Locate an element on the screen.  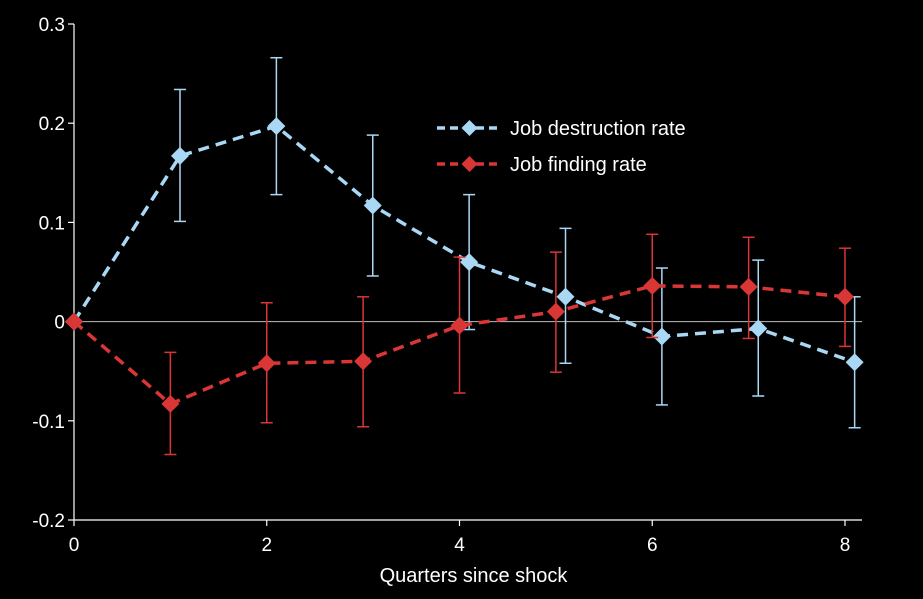
y-tick-label: -0.1 is located at coordinates (48, 422).